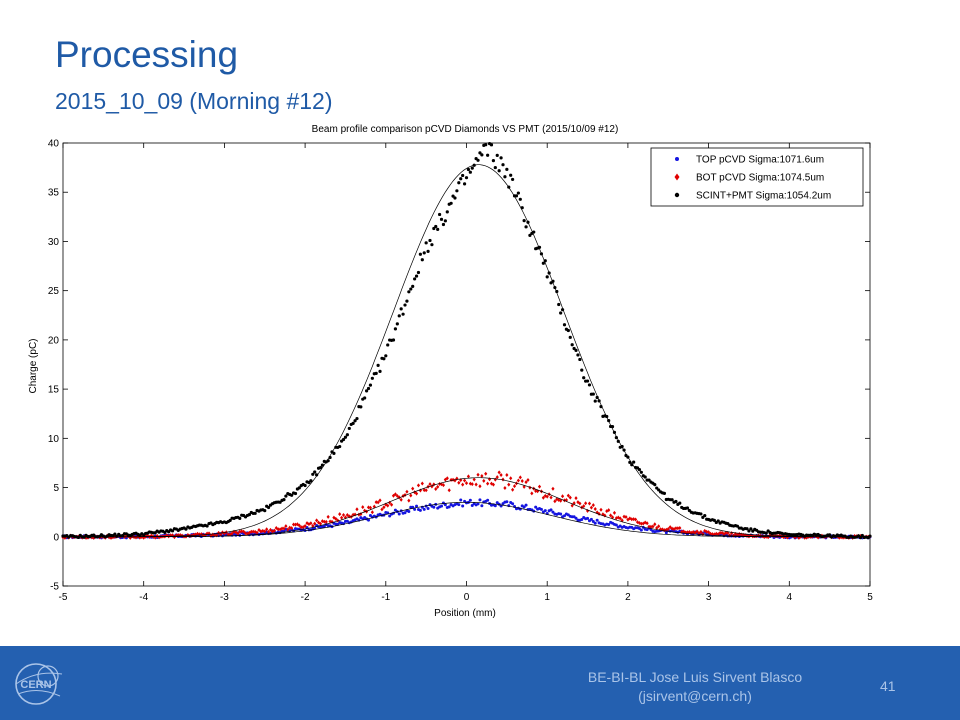  Describe the element at coordinates (465, 613) in the screenshot. I see `x-axis-label: Position (mm)` at that location.